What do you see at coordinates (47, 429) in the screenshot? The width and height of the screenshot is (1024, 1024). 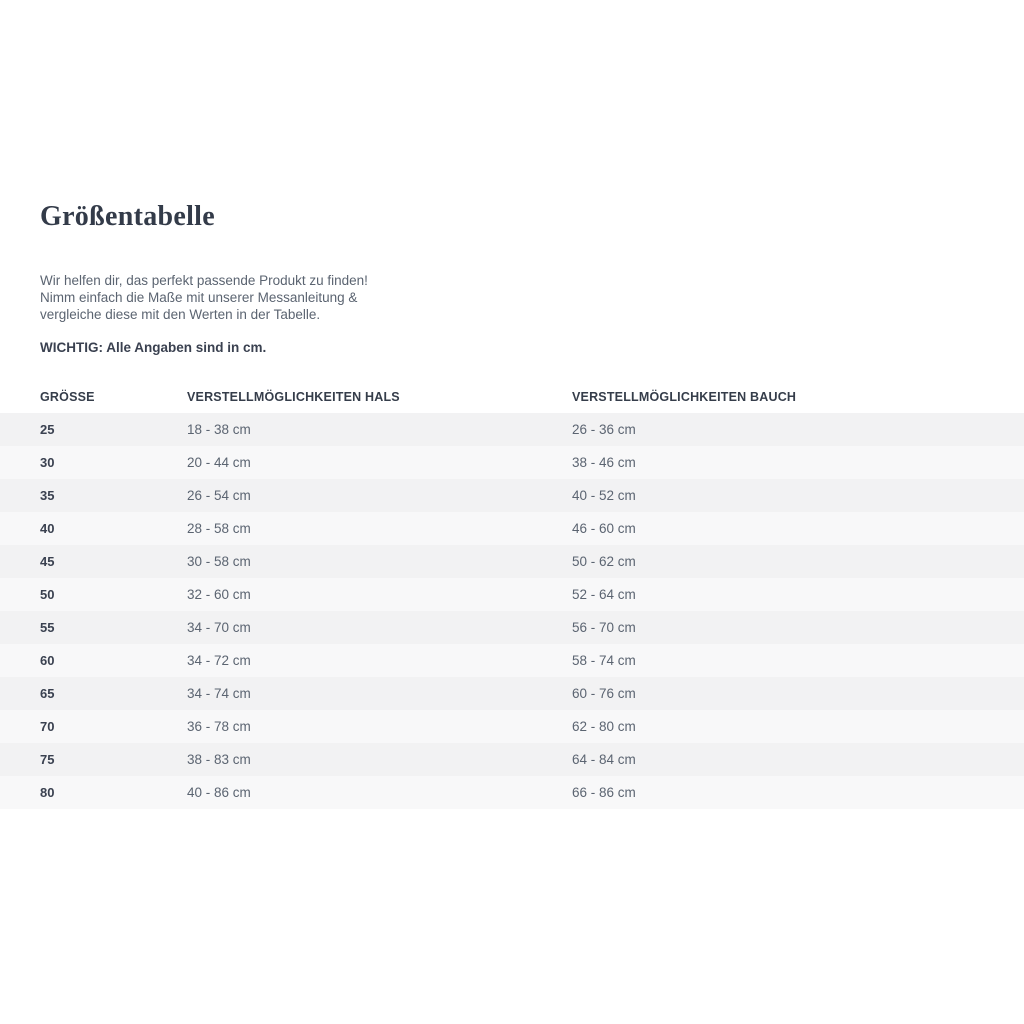 I see `cell-size: 25` at bounding box center [47, 429].